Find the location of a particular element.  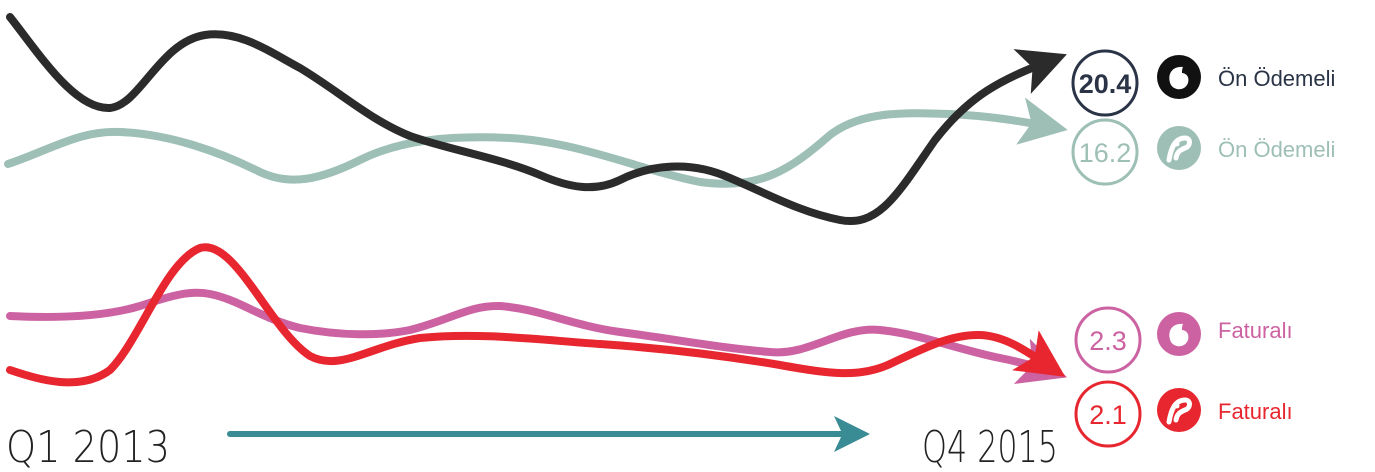

legend-row-turkcell-prepaid: 16.2 Ön Ödemeli is located at coordinates (1203, 152).